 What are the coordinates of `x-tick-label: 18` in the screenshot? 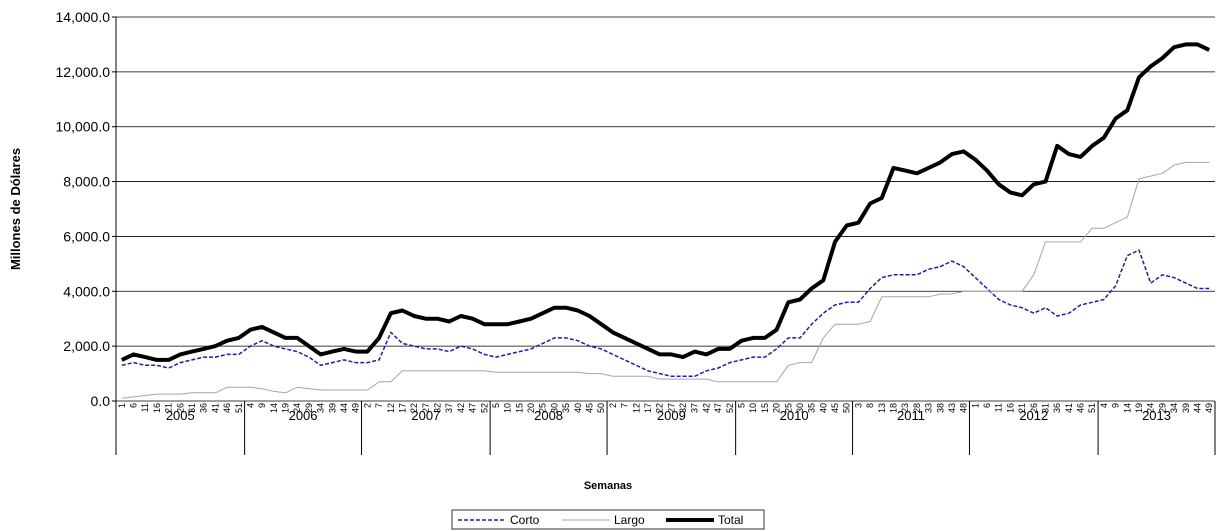 It's located at (893, 408).